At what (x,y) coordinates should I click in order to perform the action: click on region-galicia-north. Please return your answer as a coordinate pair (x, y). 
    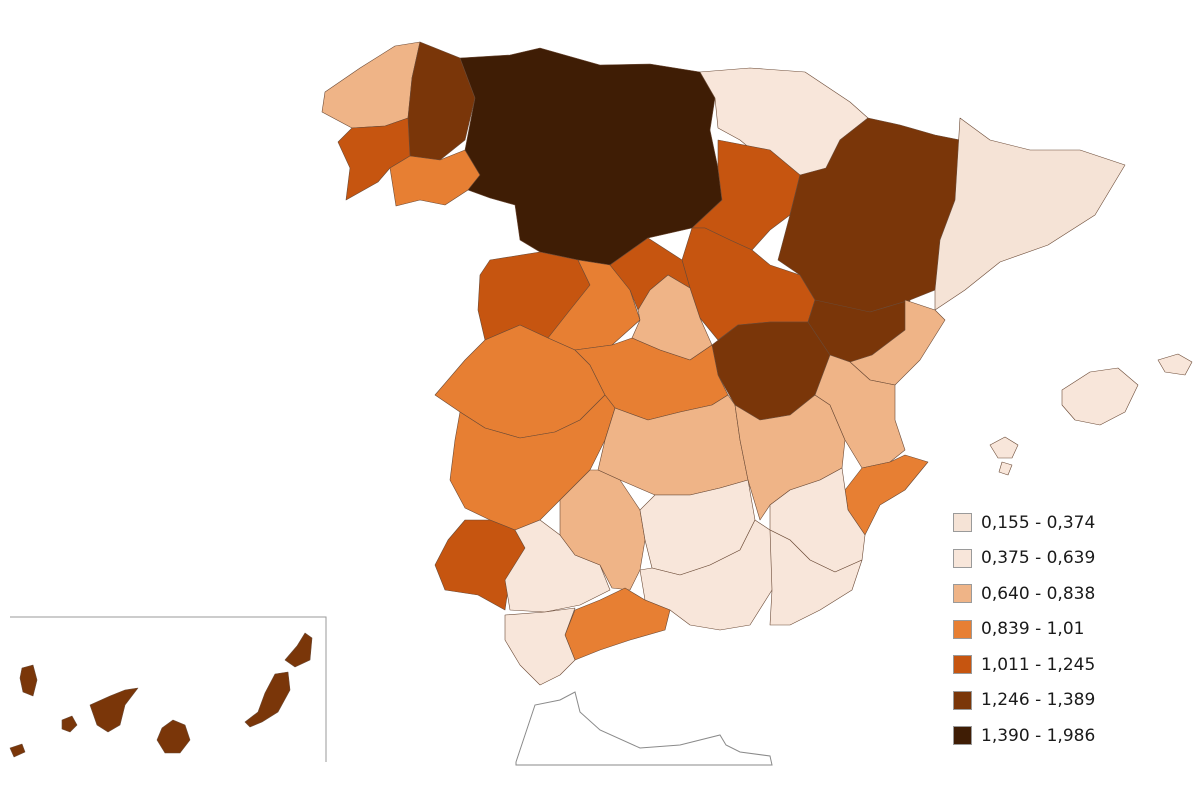
    Looking at the image, I should click on (371, 85).